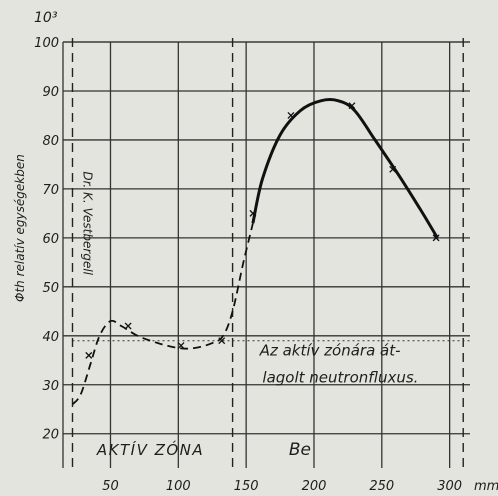 This screenshot has height=496, width=498. I want to click on y-tick-label: 50, so click(50, 288).